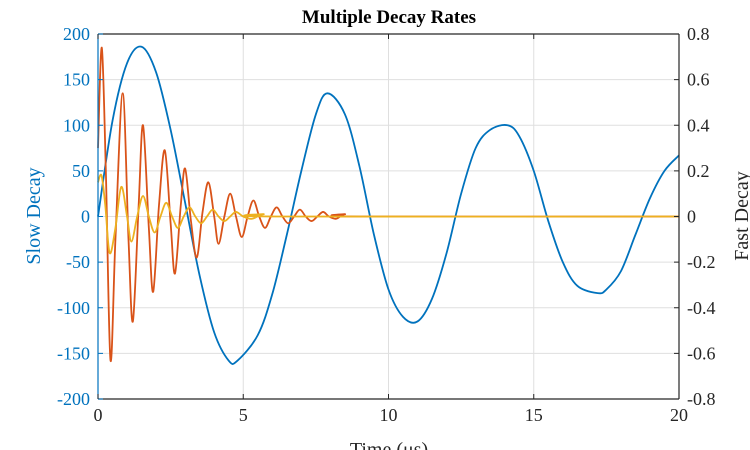  I want to click on y-tick-label-left: -50, so click(78, 262).